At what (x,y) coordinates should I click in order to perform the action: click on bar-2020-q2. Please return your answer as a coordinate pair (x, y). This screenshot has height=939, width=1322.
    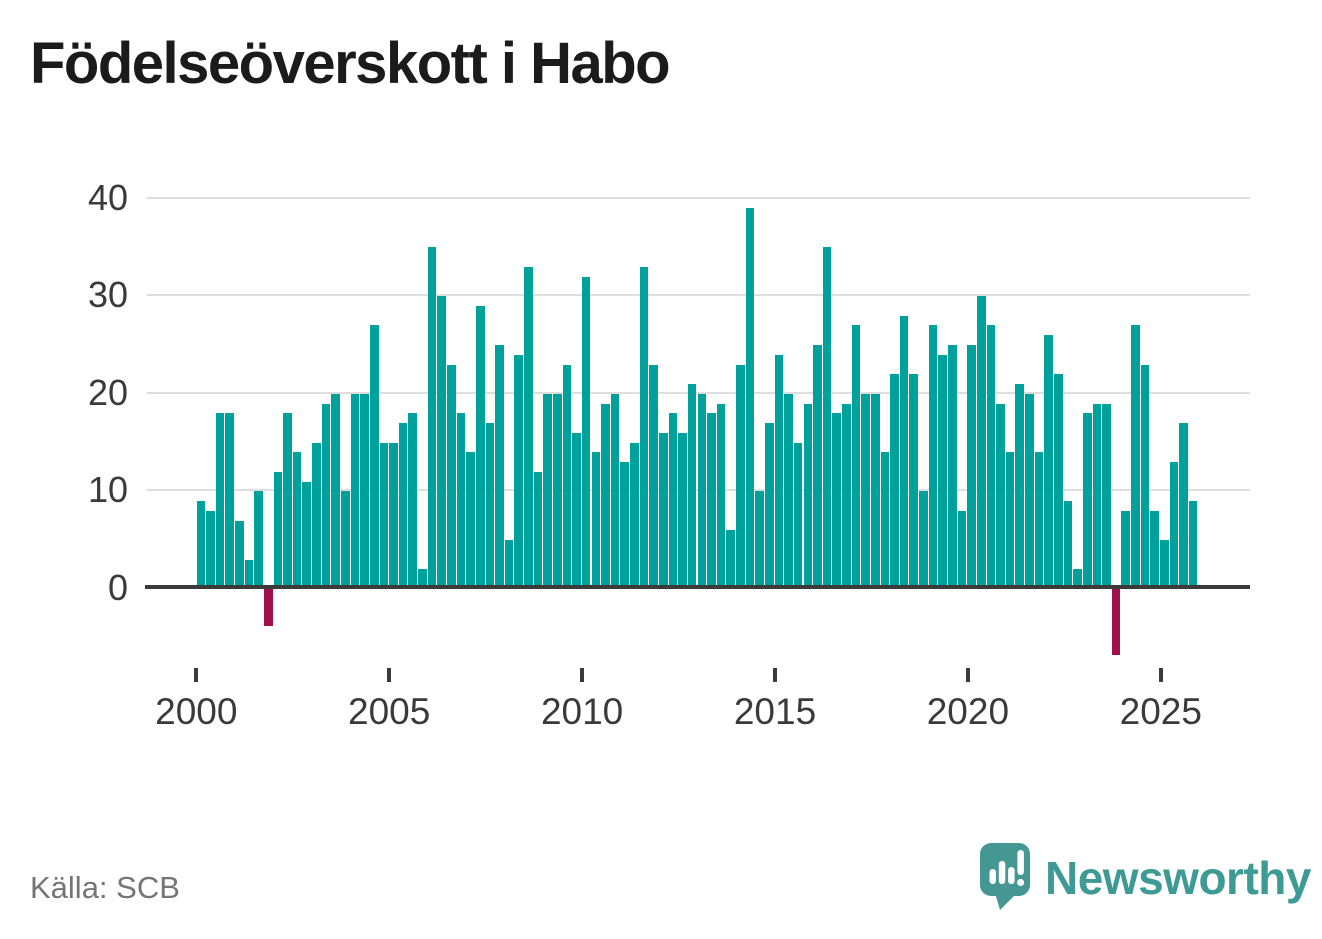
    Looking at the image, I should click on (981, 442).